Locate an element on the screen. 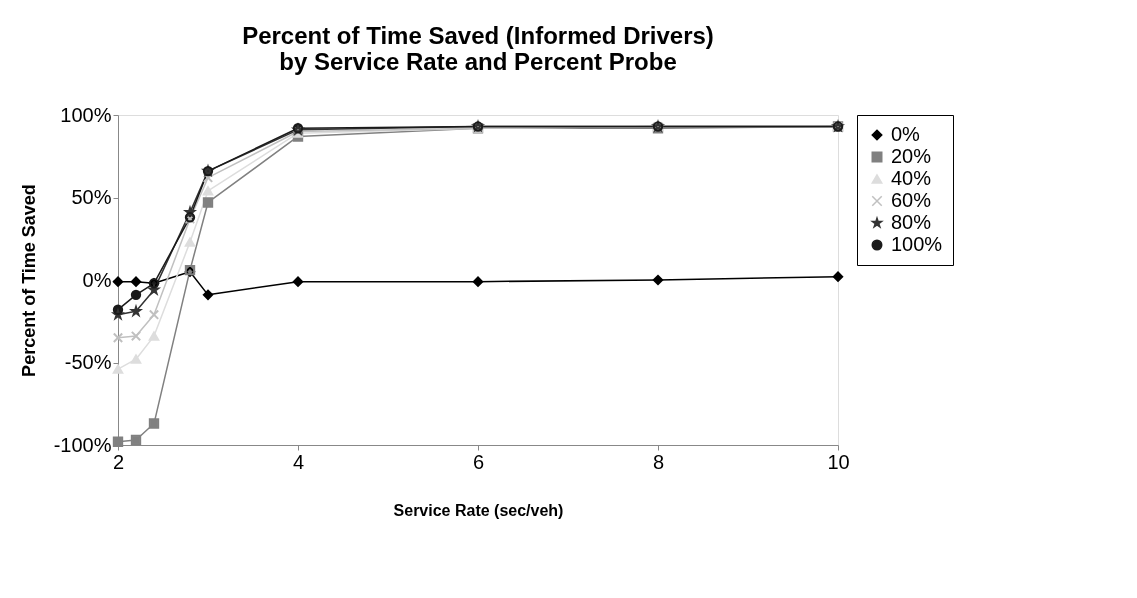 This screenshot has width=1137, height=598. text: by Service Rate and Percent Probe is located at coordinates (478, 61).